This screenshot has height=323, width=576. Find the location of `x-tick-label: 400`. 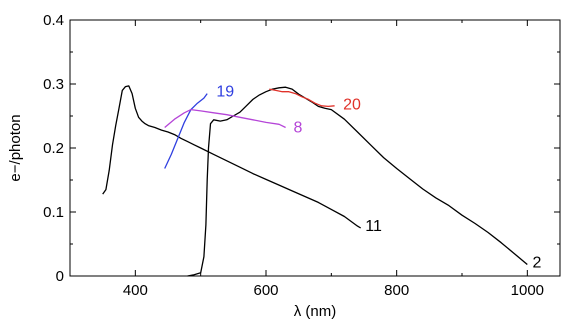

x-tick-label: 400 is located at coordinates (135, 290).